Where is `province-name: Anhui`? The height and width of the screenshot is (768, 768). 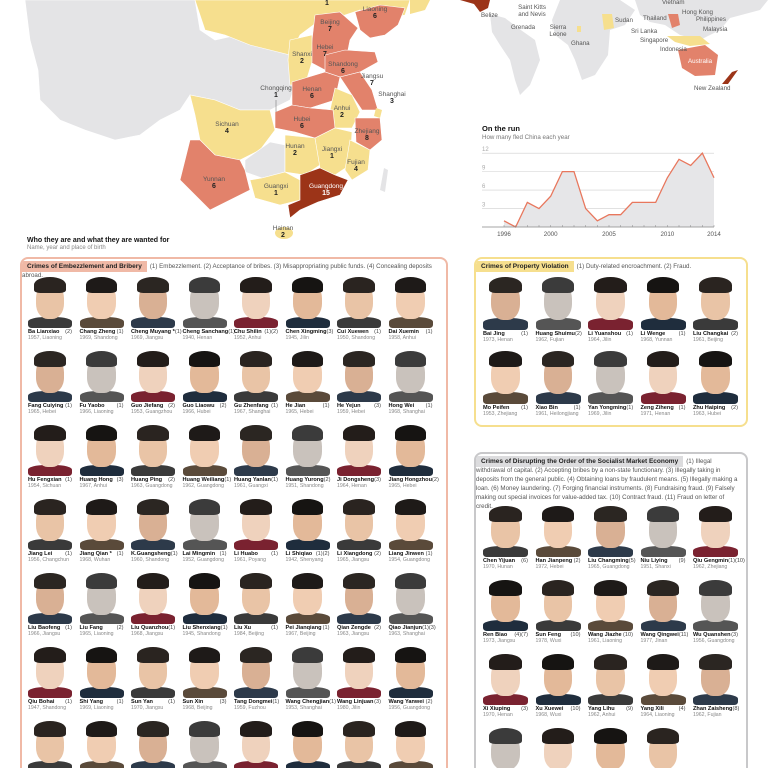
province-name: Anhui is located at coordinates (342, 108).